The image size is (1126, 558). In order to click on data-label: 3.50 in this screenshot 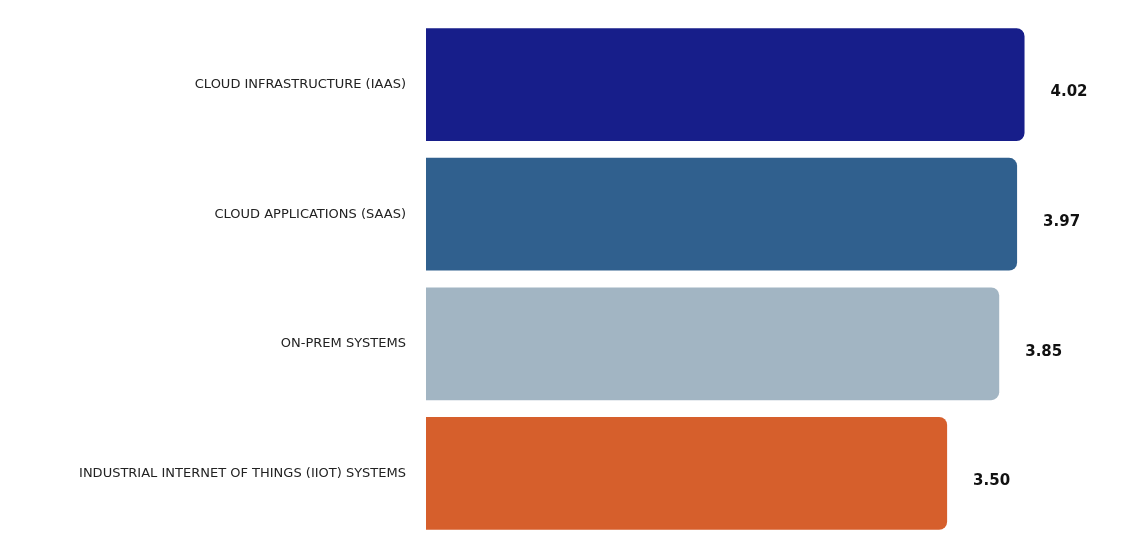, I will do `click(992, 480)`.